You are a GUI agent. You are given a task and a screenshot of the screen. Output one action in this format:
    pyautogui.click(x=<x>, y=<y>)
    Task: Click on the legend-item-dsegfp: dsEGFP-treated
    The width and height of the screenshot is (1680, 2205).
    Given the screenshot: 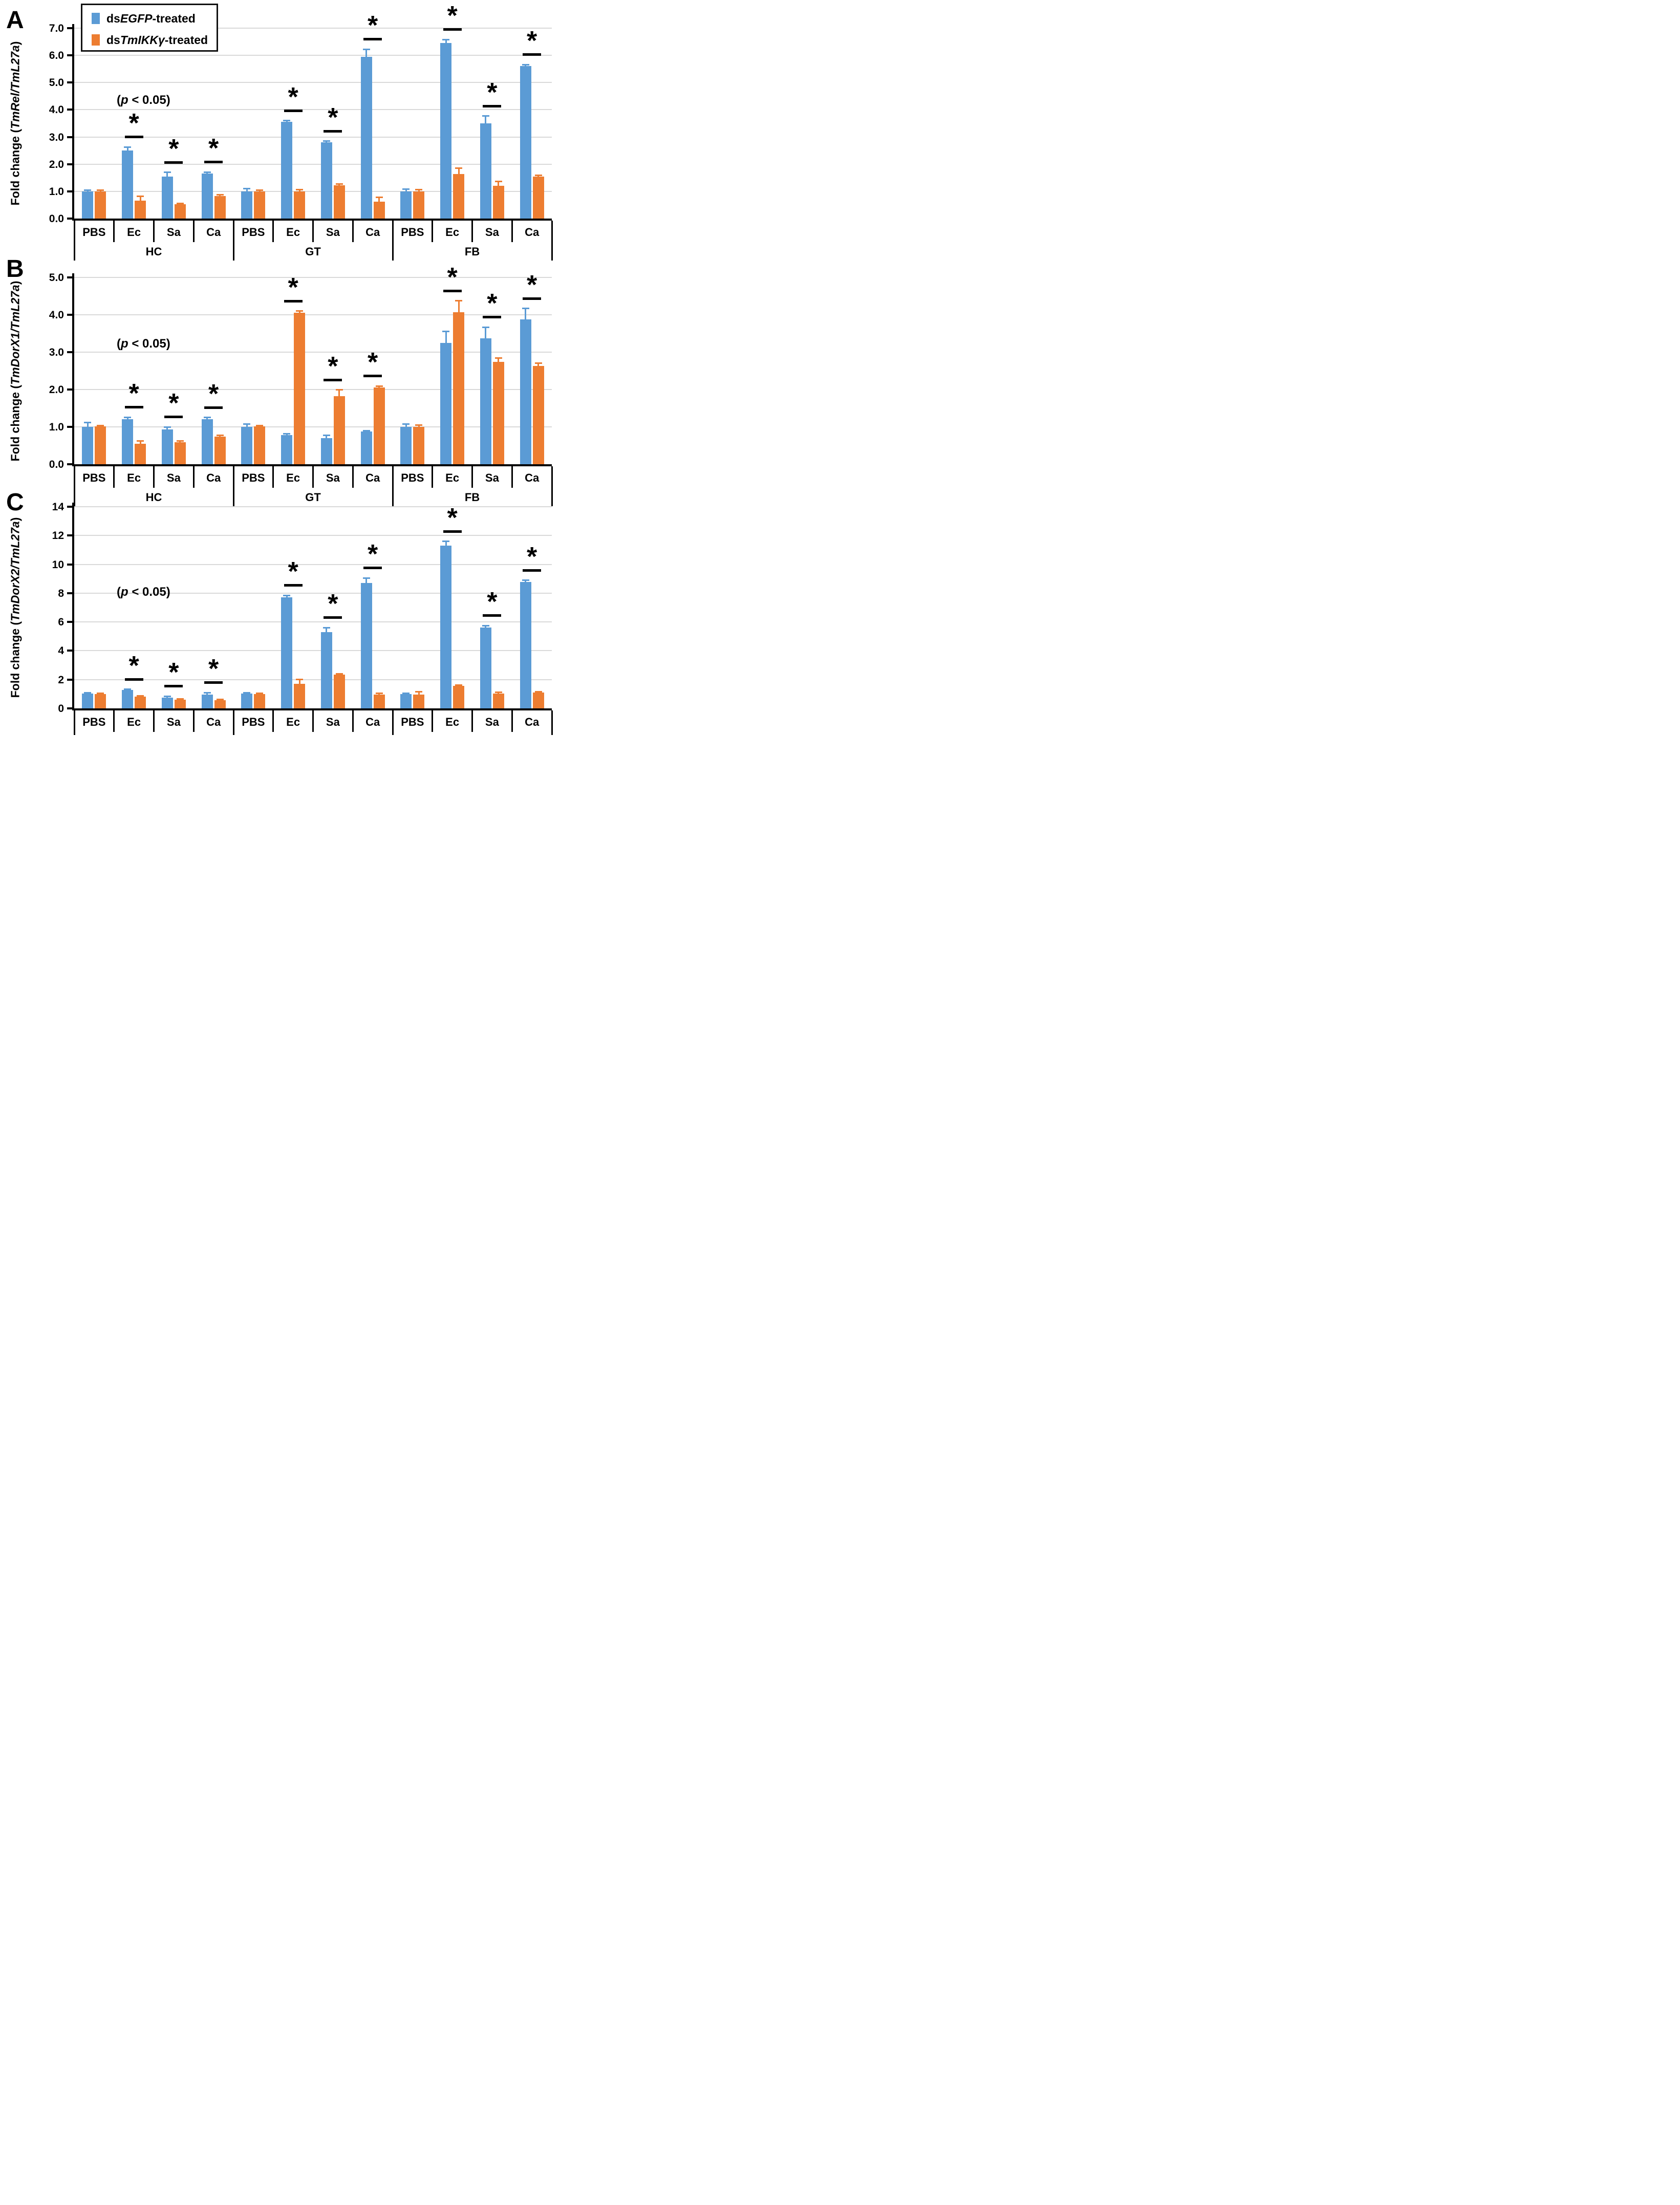 What is the action you would take?
    pyautogui.click(x=144, y=18)
    